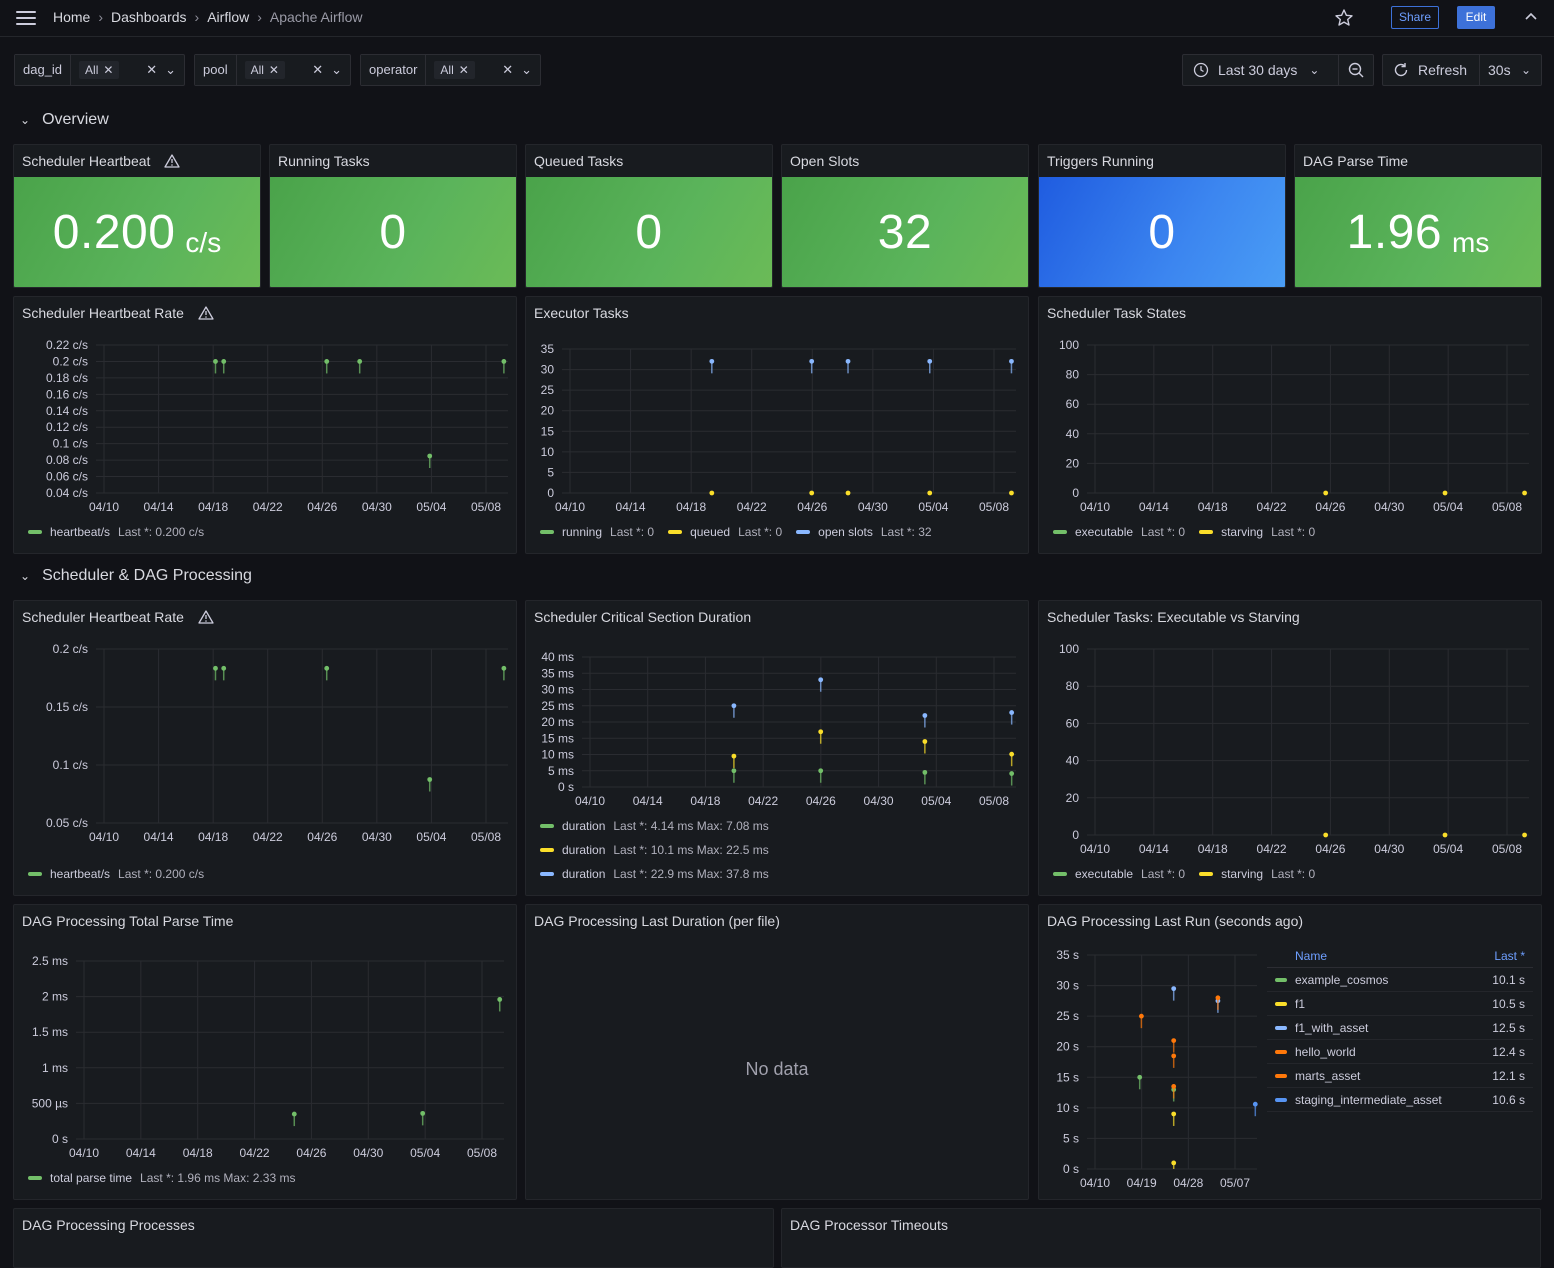 The height and width of the screenshot is (1268, 1554). Describe the element at coordinates (777, 1069) in the screenshot. I see `no-data-message: No data` at that location.